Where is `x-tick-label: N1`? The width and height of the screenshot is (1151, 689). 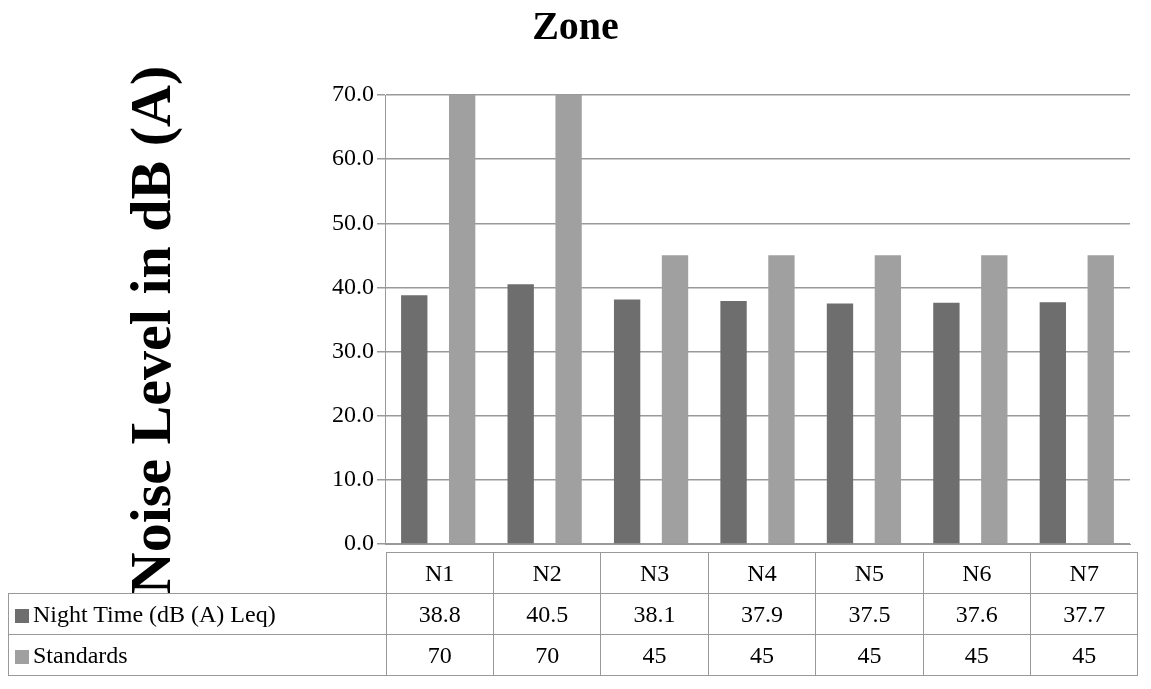
x-tick-label: N1 is located at coordinates (440, 573).